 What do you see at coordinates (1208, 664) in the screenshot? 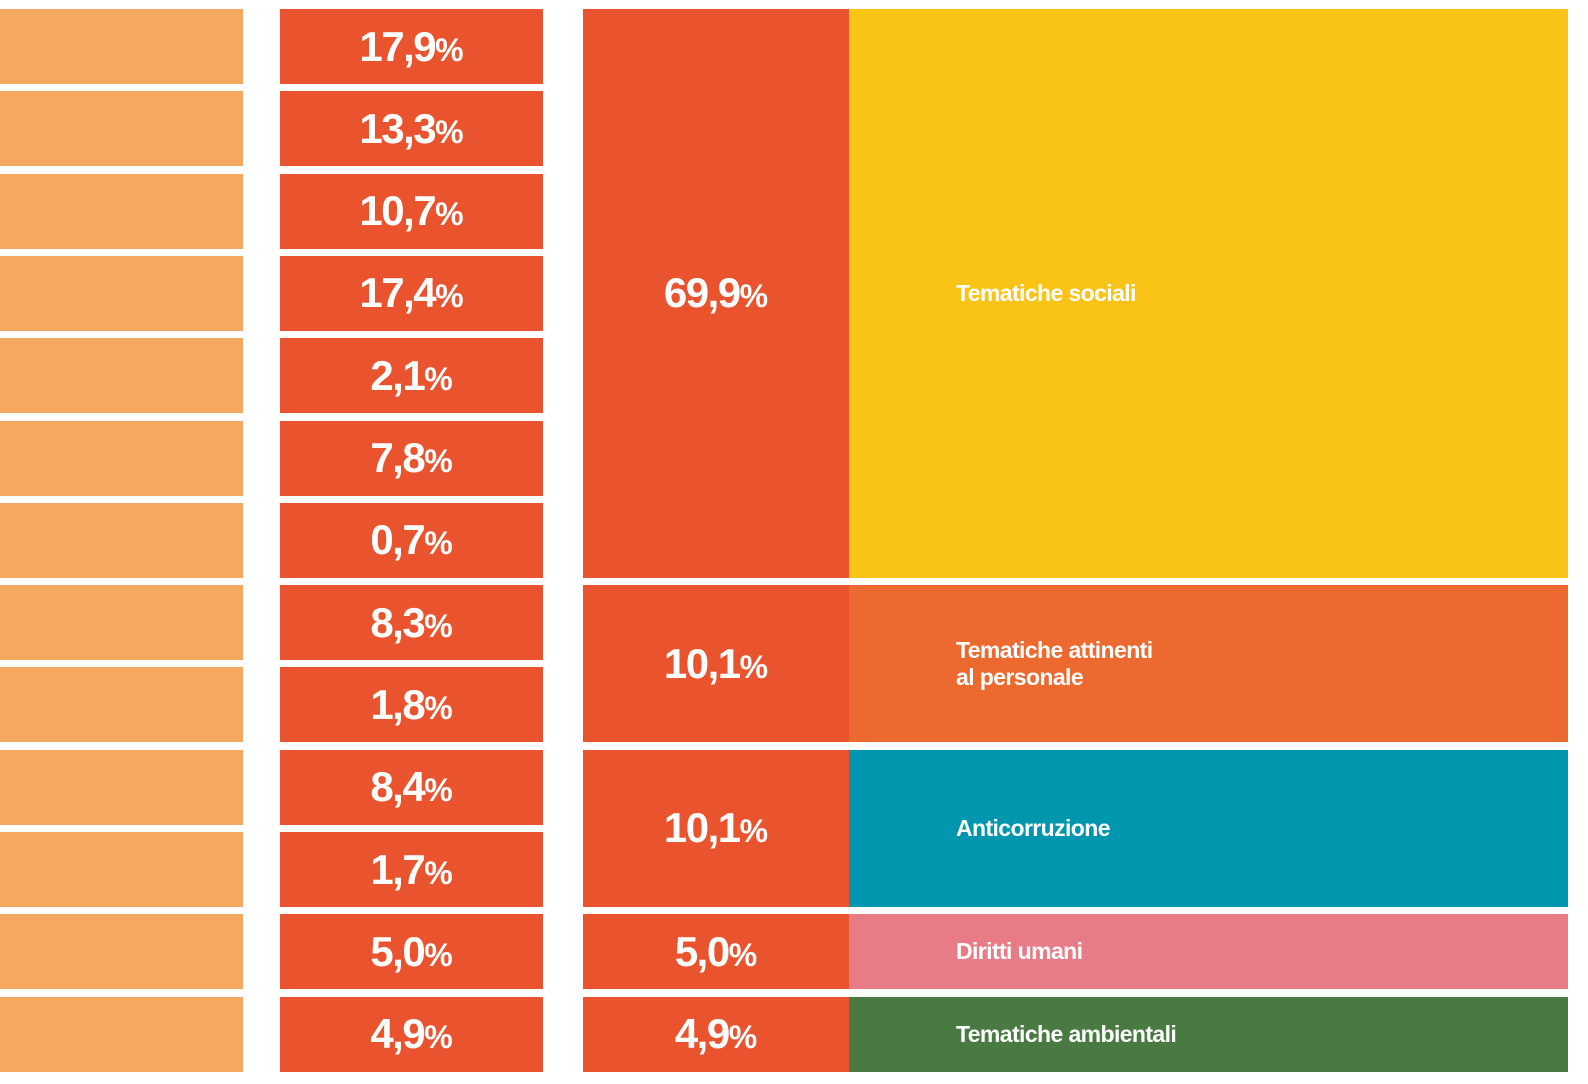
I see `group-label: Tematiche attinenti al personale` at bounding box center [1208, 664].